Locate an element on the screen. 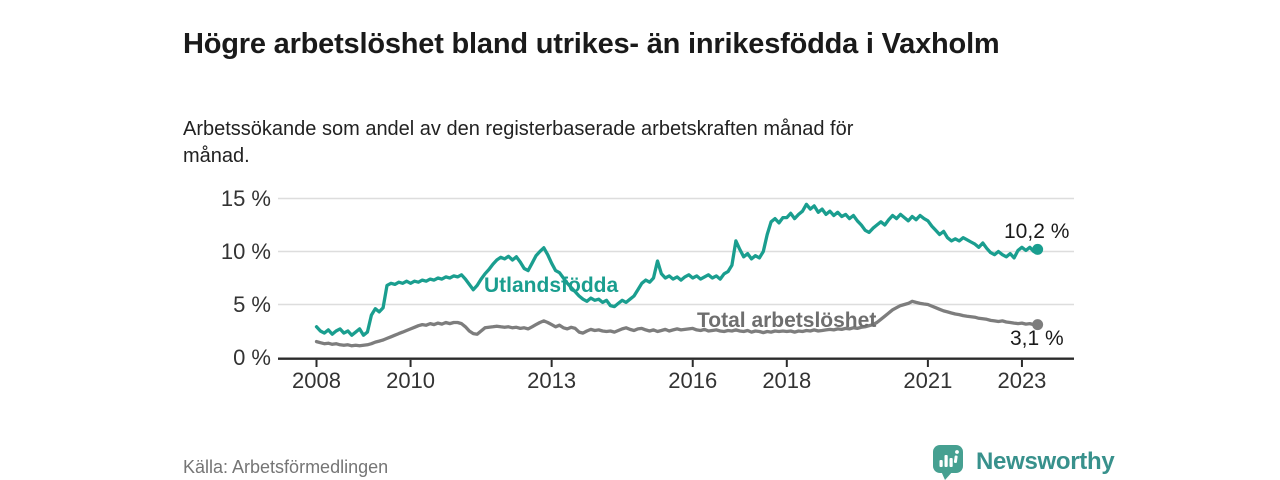 The height and width of the screenshot is (480, 1280). series-line-total-arbetsloshet is located at coordinates (677, 323).